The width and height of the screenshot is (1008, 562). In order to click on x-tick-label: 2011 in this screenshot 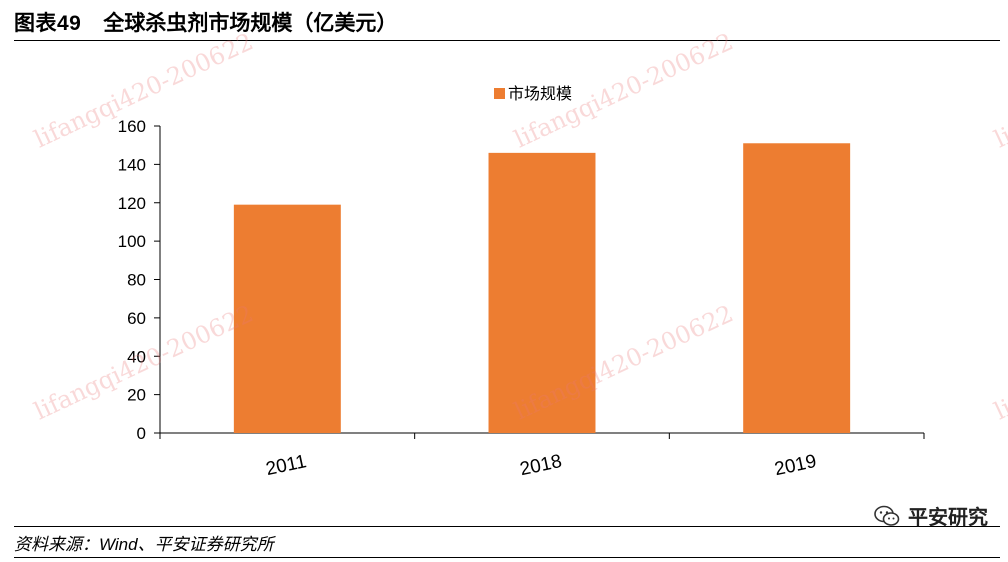, I will do `click(286, 465)`.